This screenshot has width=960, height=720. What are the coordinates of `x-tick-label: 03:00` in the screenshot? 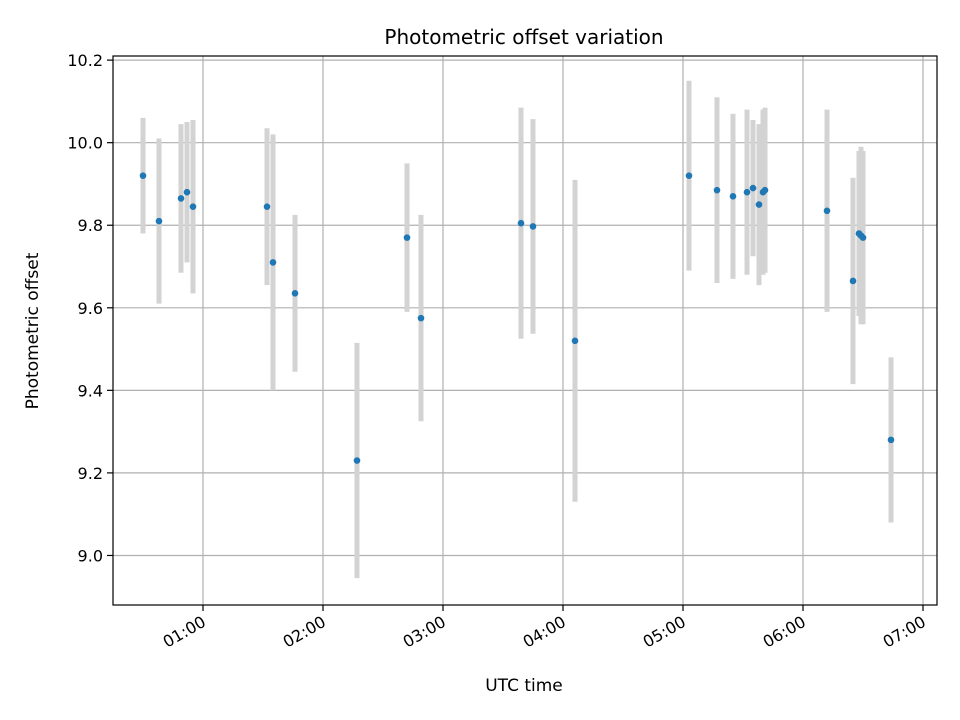 It's located at (424, 632).